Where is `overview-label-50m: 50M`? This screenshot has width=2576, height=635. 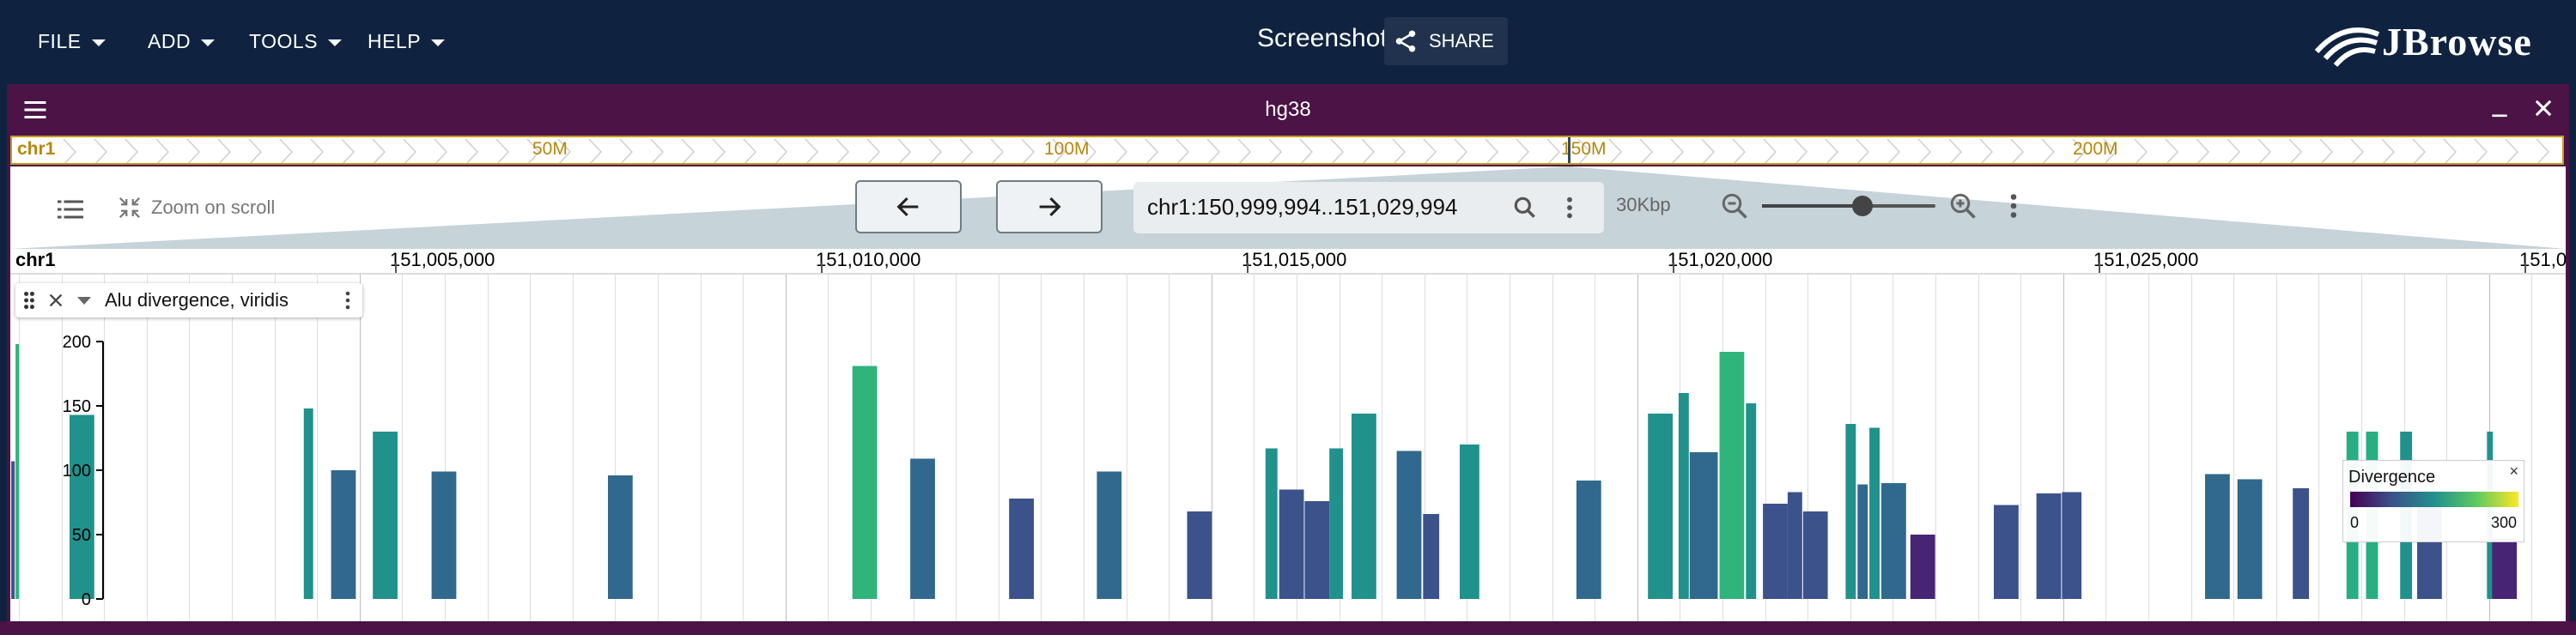
overview-label-50m: 50M is located at coordinates (550, 149).